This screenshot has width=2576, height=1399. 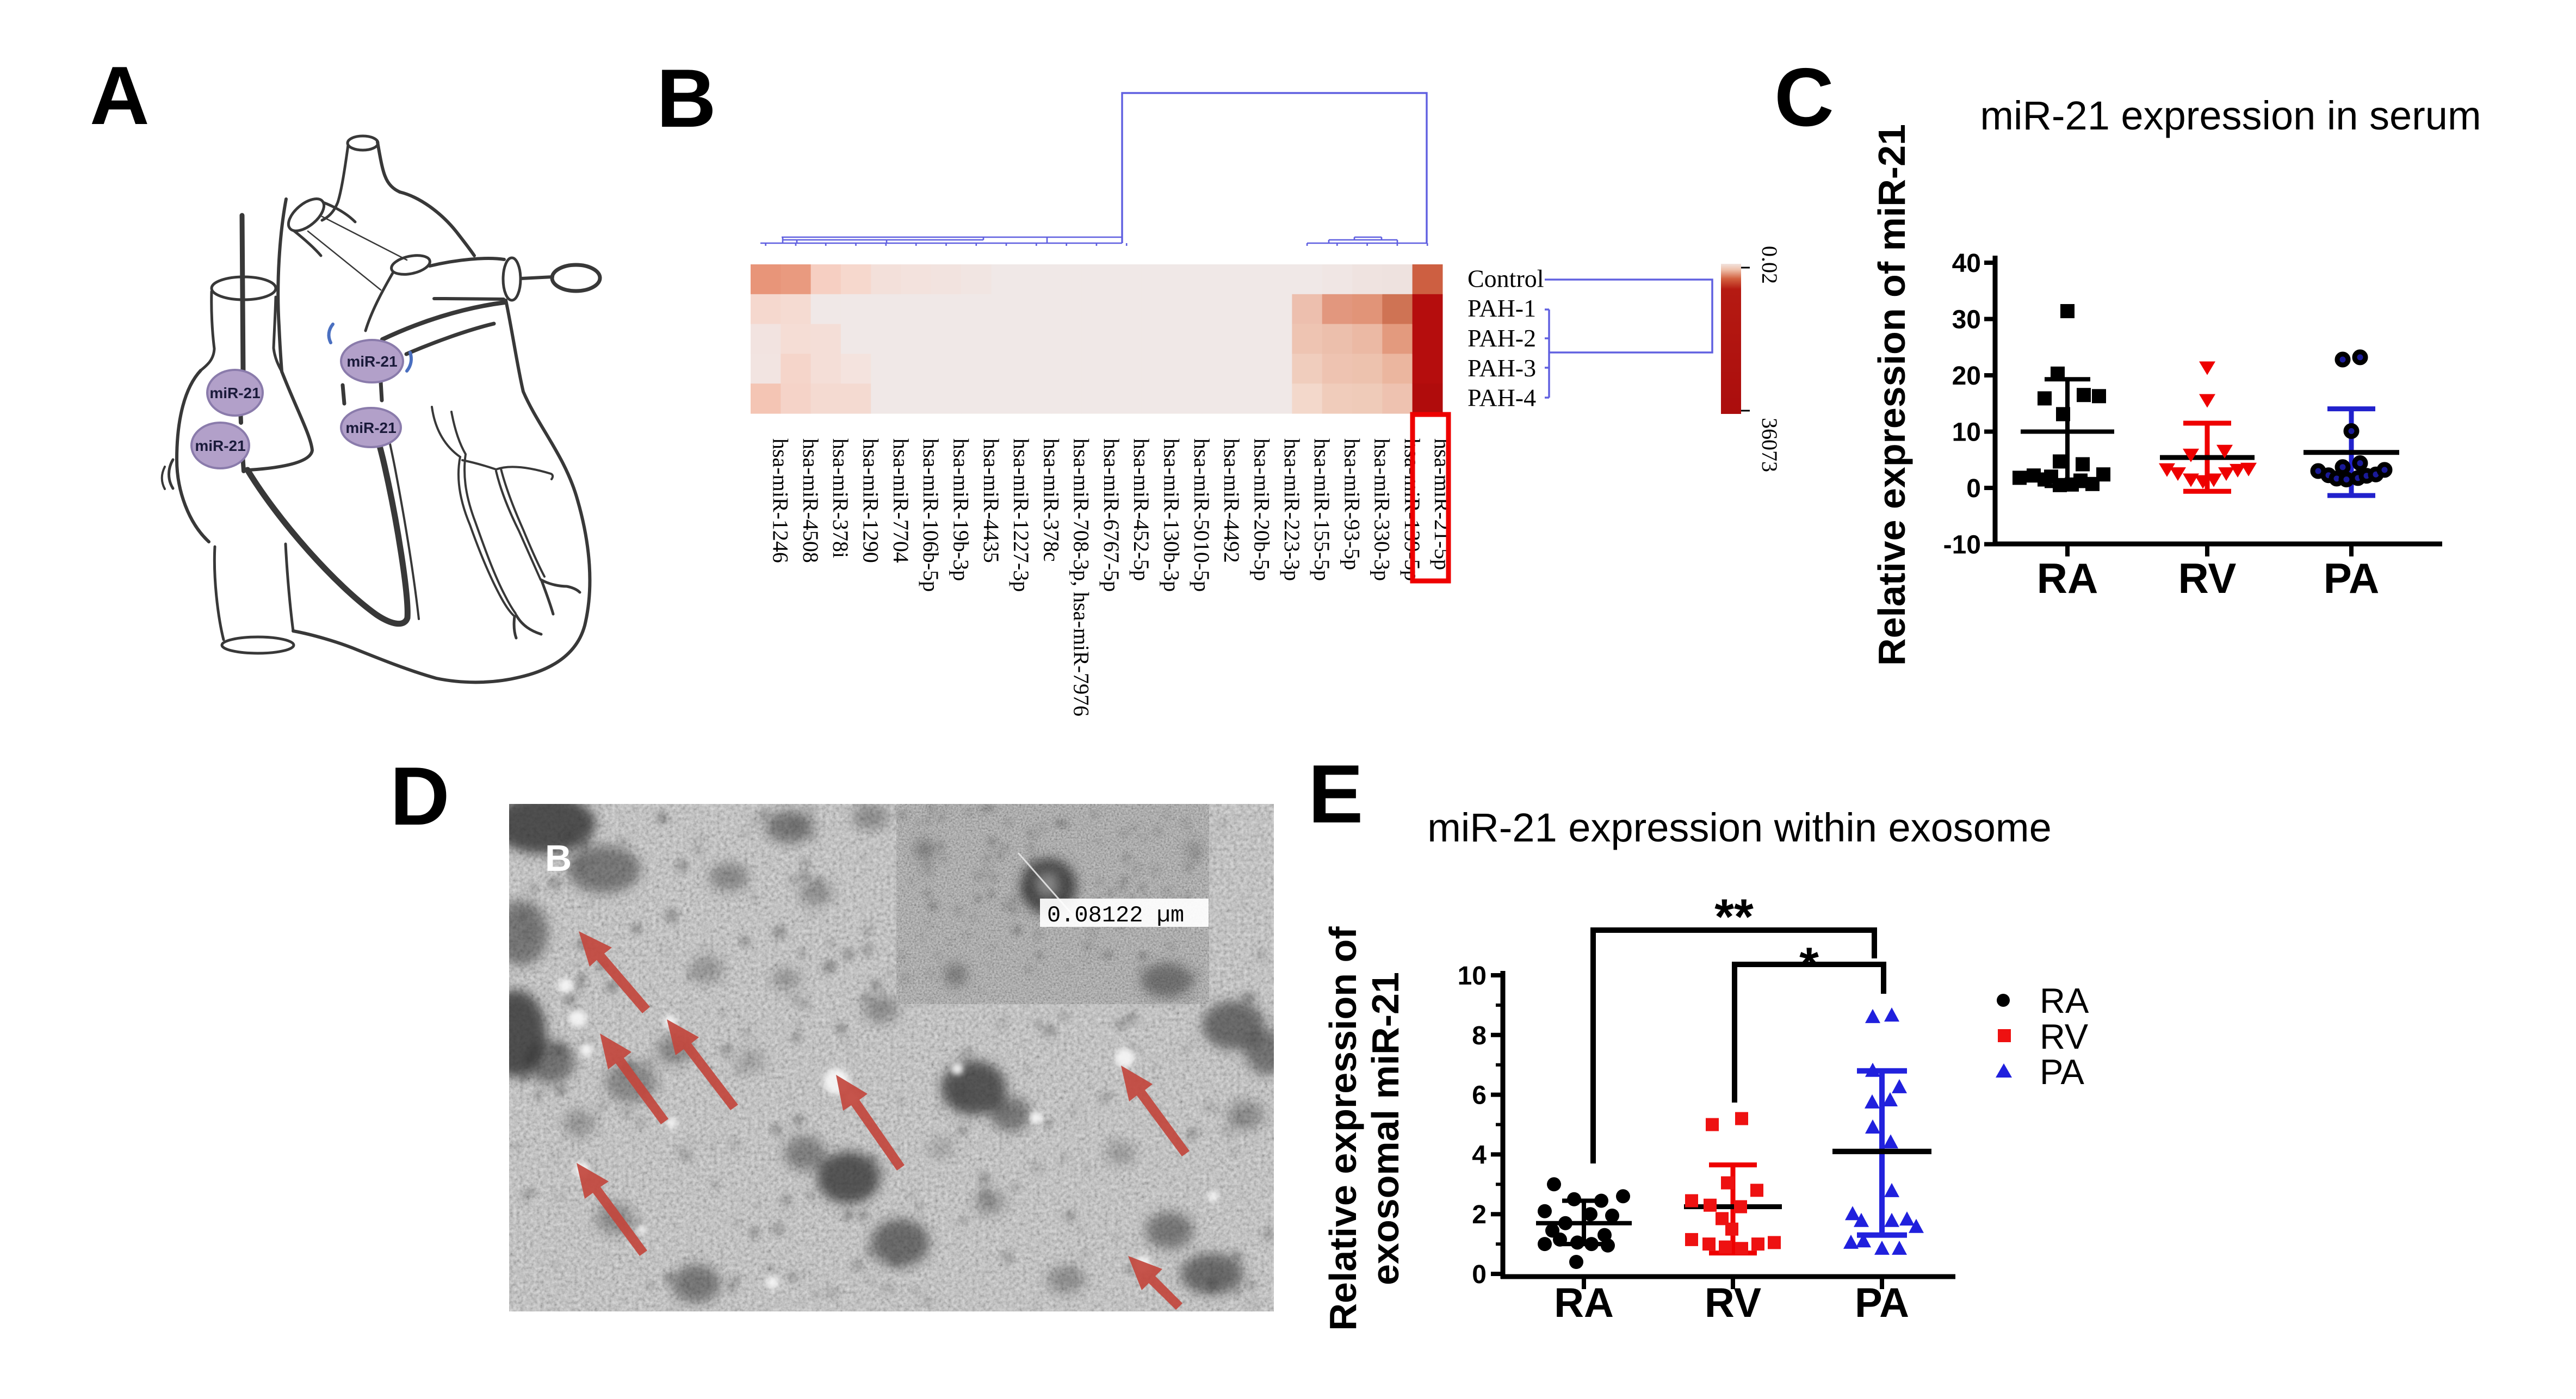 What do you see at coordinates (1501, 368) in the screenshot?
I see `svg-text: PAH-3` at bounding box center [1501, 368].